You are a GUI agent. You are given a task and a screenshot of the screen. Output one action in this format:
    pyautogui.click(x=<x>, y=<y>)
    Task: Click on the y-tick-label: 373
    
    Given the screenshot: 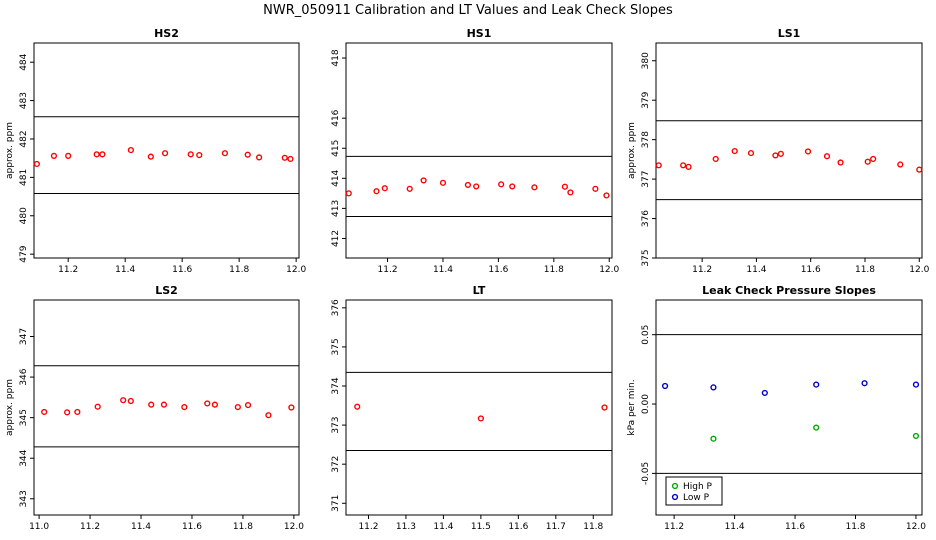 What is the action you would take?
    pyautogui.click(x=336, y=424)
    